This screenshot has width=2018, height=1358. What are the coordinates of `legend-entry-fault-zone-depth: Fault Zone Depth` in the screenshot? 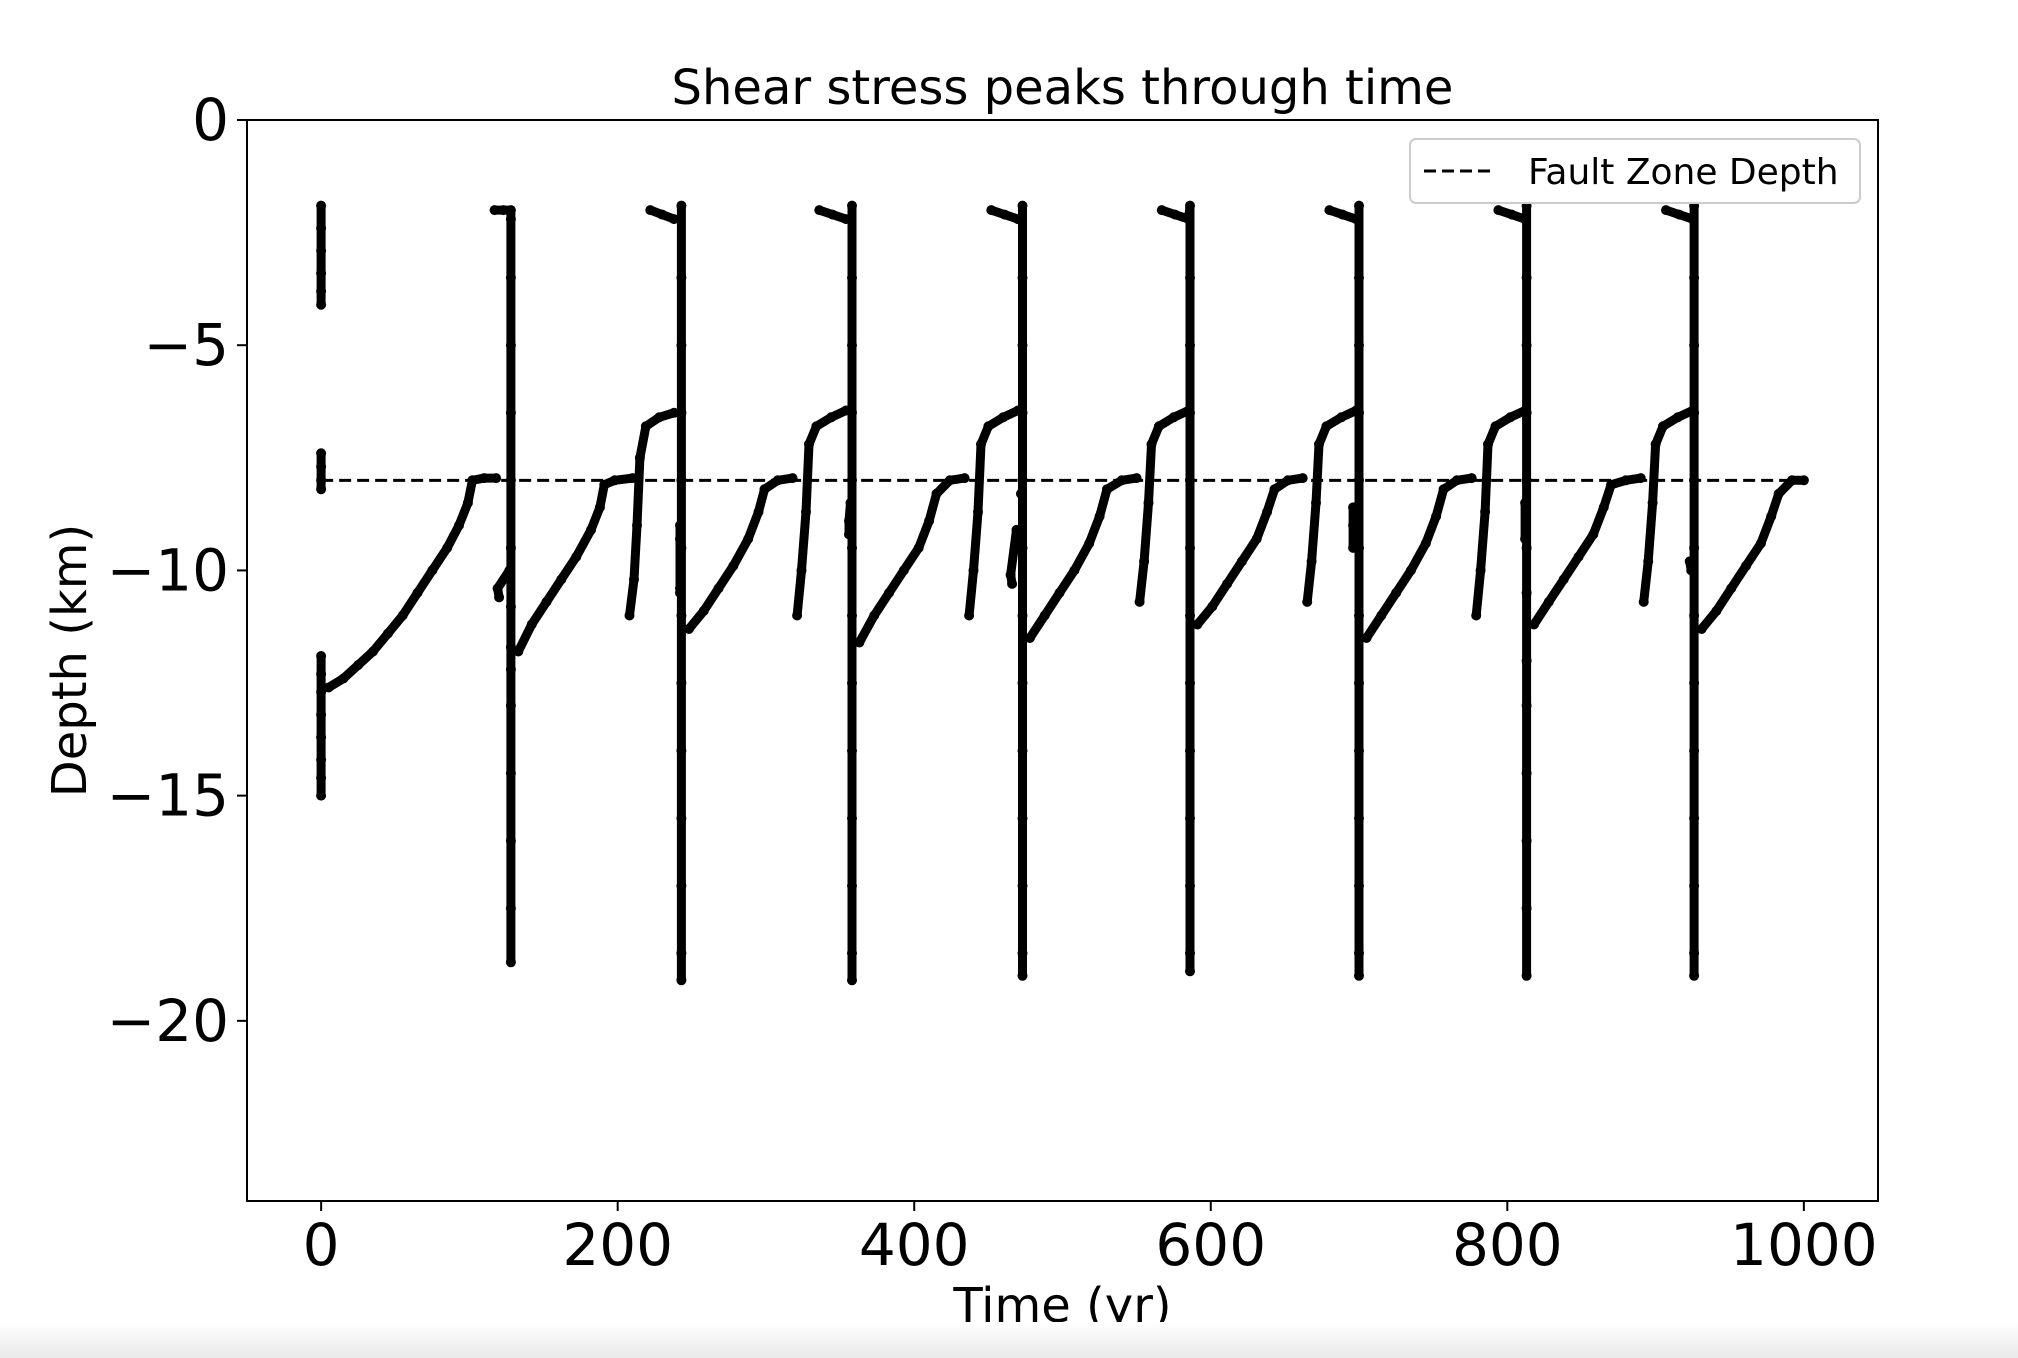 It's located at (1683, 172).